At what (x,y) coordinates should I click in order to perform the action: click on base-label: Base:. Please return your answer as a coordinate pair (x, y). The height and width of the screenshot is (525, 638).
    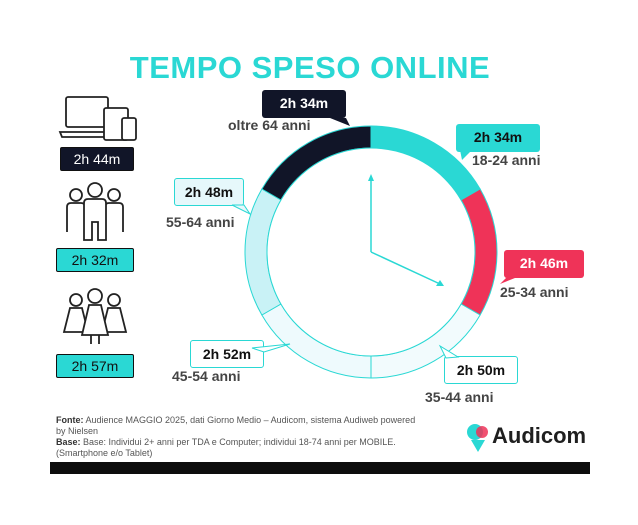
    Looking at the image, I should click on (68, 442).